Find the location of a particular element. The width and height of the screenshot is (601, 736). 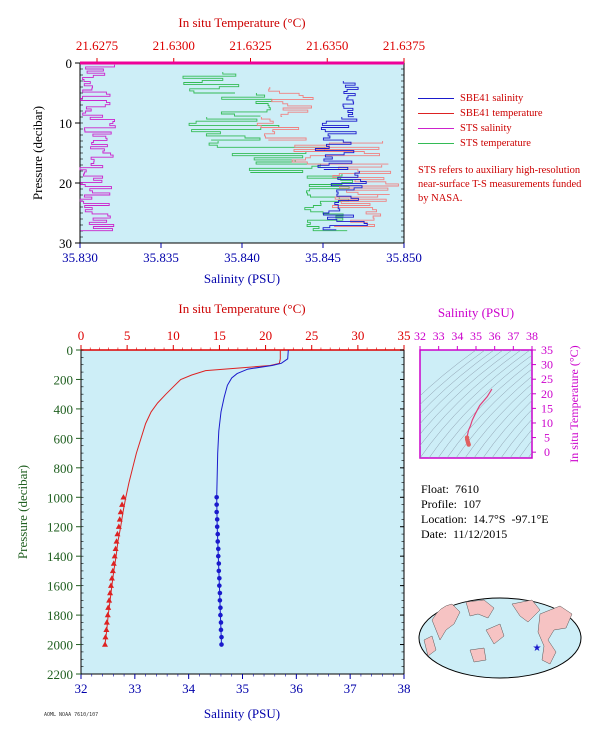

top-chart-y-tick-label: 10 is located at coordinates (65, 123).